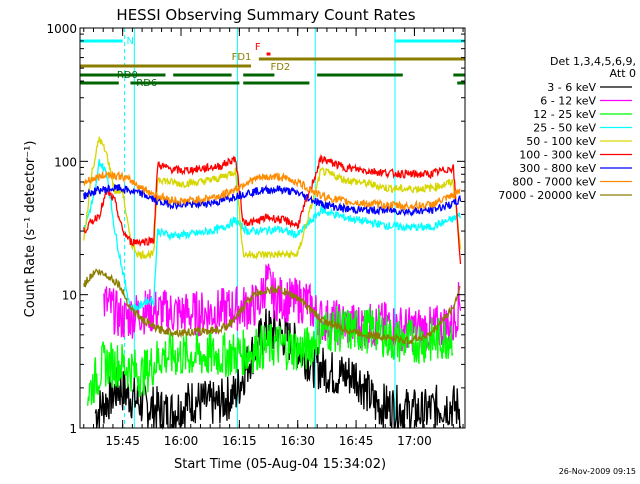 Image resolution: width=640 pixels, height=484 pixels. I want to click on flag-label-fd1: FD1, so click(242, 57).